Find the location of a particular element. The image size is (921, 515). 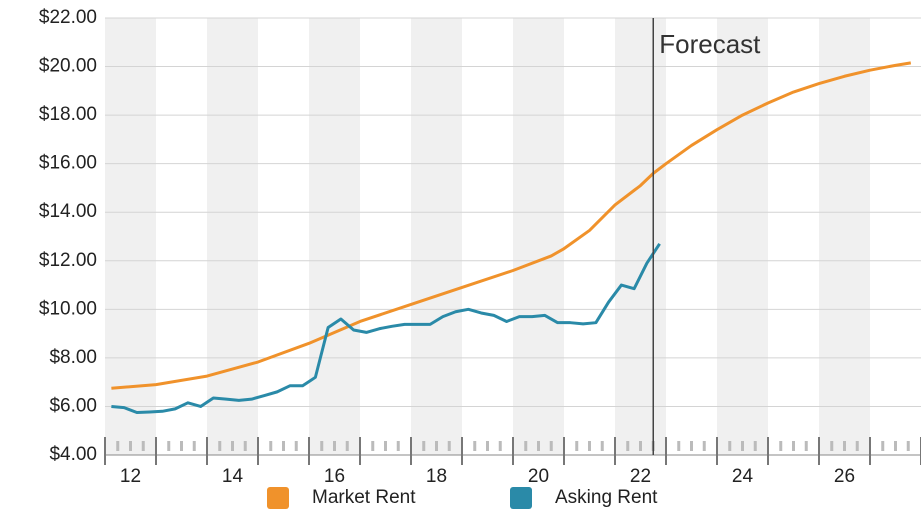

x-tick-label: 26 is located at coordinates (844, 476).